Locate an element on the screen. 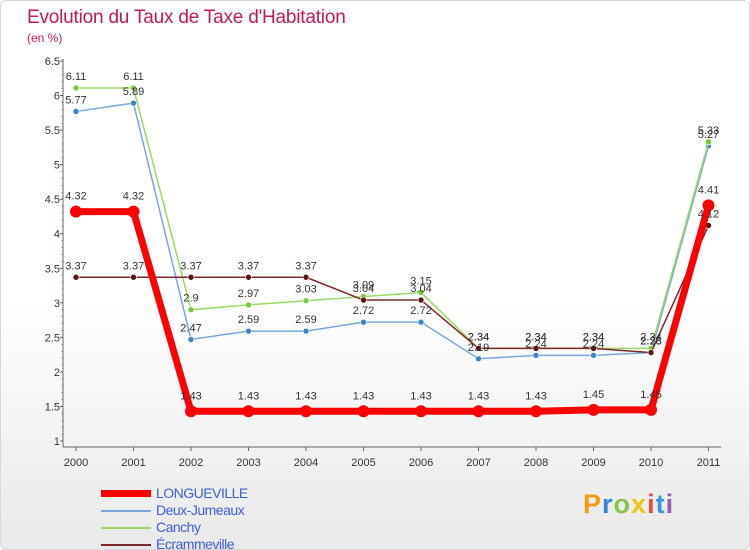 Image resolution: width=750 pixels, height=550 pixels. data-label: 4.12 is located at coordinates (708, 214).